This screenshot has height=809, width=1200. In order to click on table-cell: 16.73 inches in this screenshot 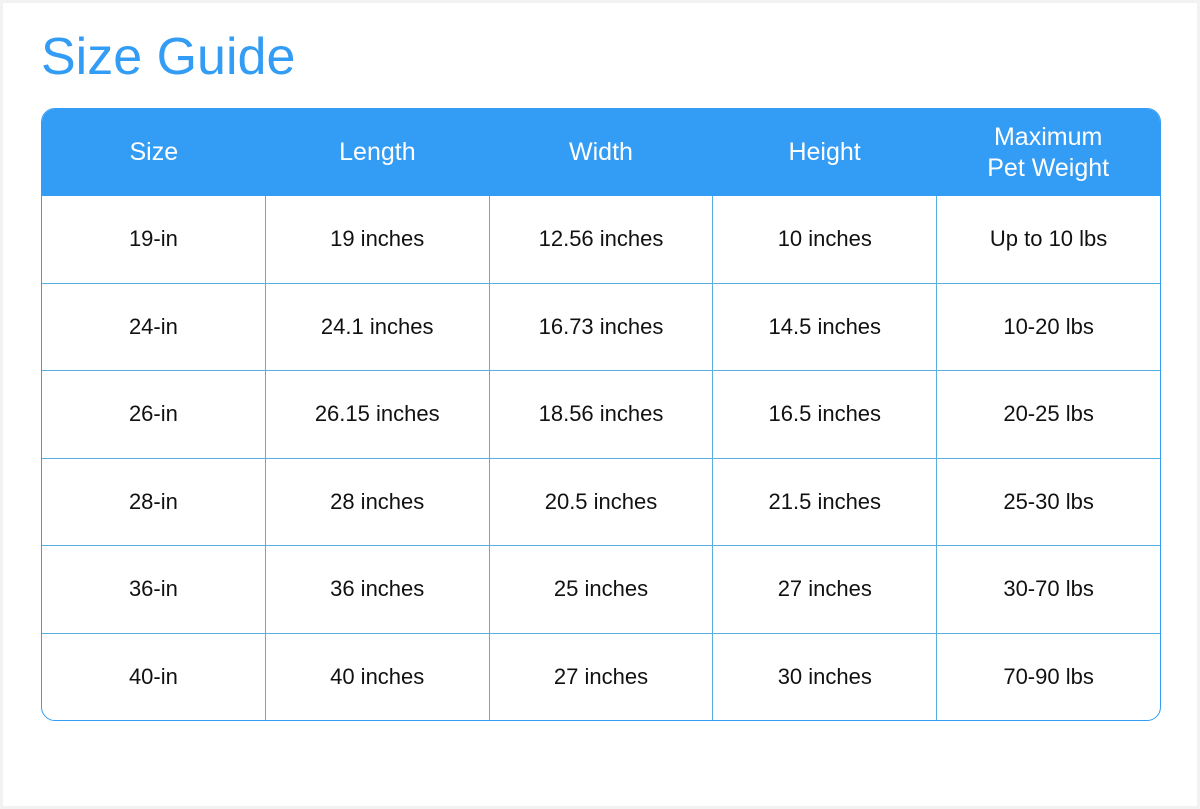, I will do `click(600, 326)`.